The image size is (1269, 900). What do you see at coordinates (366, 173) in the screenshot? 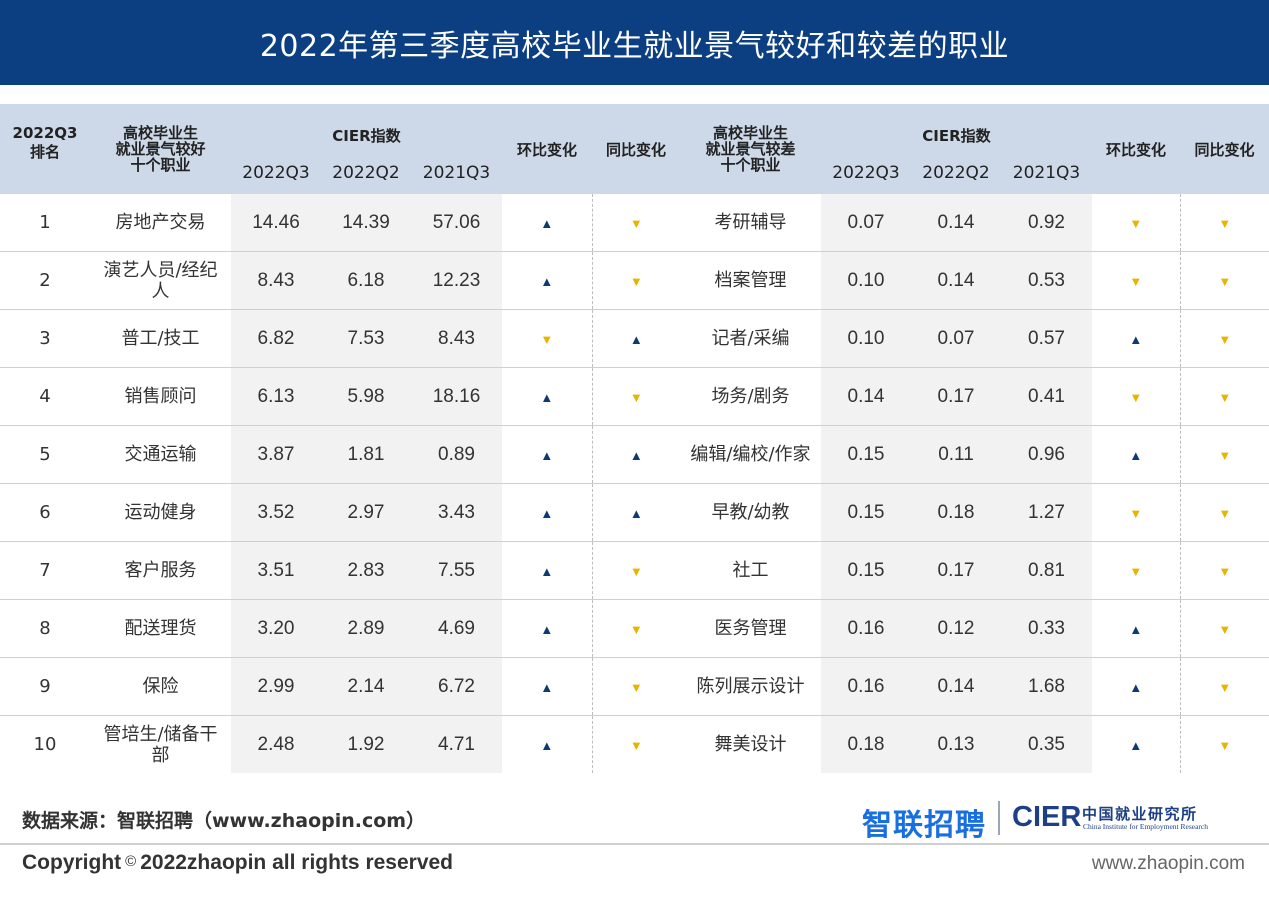
I see `good-q-prev-header: 2022Q2` at bounding box center [366, 173].